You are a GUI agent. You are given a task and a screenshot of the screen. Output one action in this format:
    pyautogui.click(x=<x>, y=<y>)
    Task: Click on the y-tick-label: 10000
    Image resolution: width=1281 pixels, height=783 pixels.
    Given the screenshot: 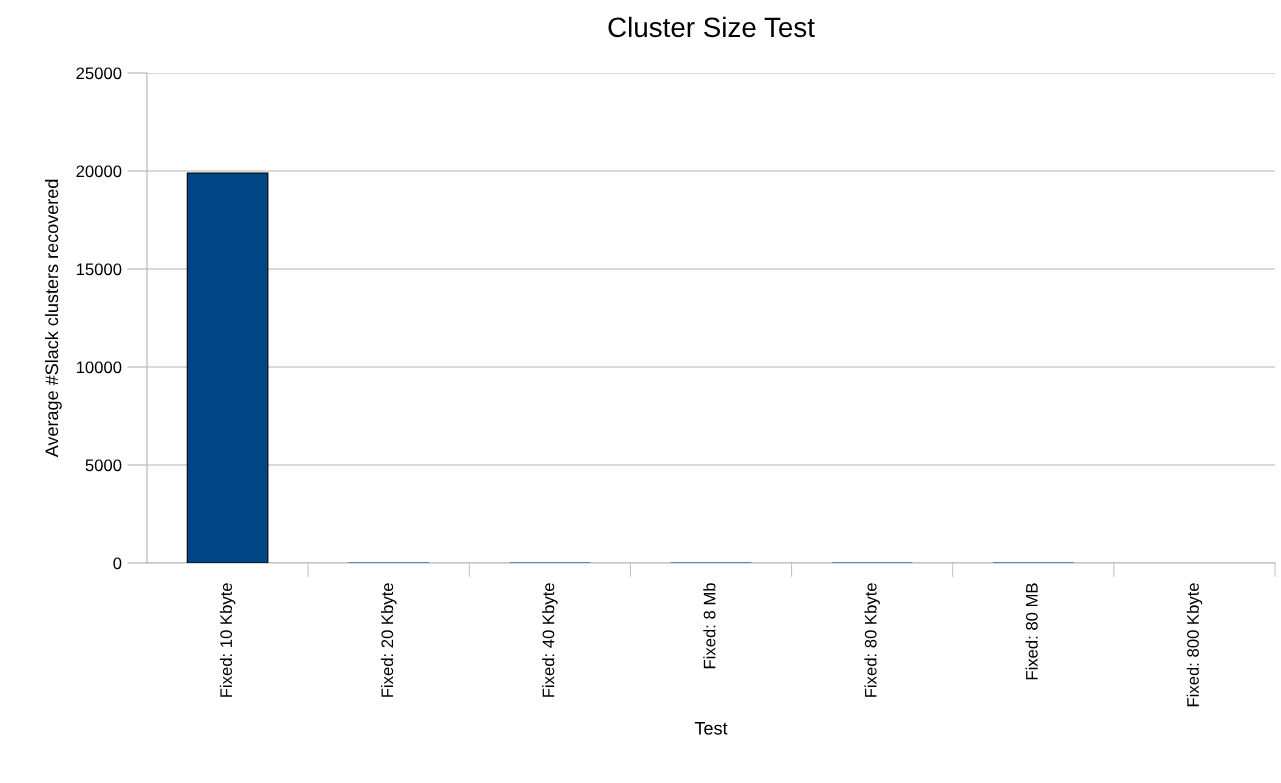 What is the action you would take?
    pyautogui.click(x=99, y=367)
    